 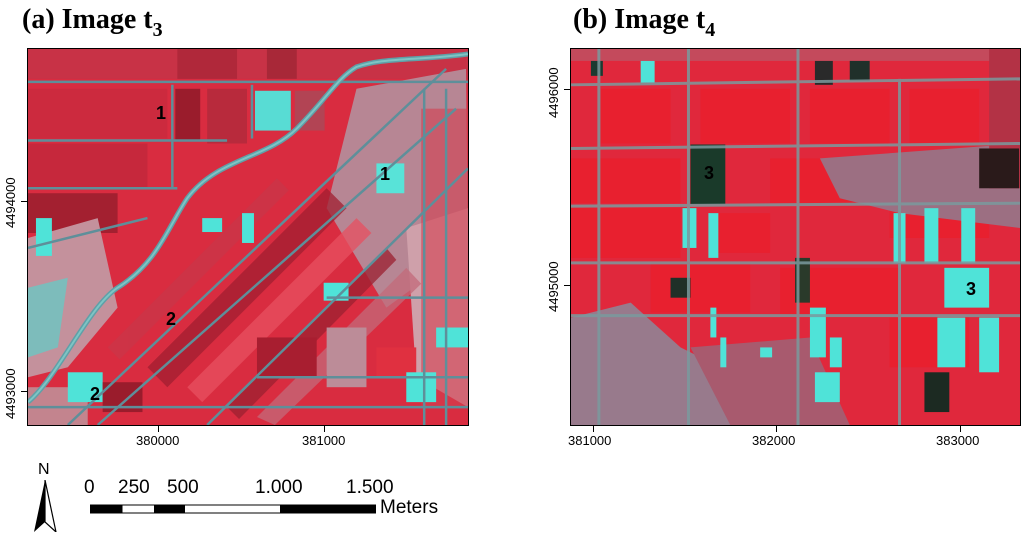 I want to click on panel-a-label-2-center: 2, so click(x=171, y=319).